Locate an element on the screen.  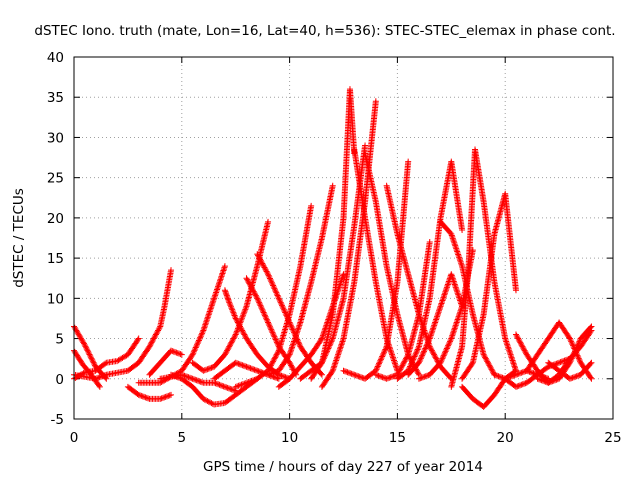
y-tick-label: 20 is located at coordinates (55, 219).